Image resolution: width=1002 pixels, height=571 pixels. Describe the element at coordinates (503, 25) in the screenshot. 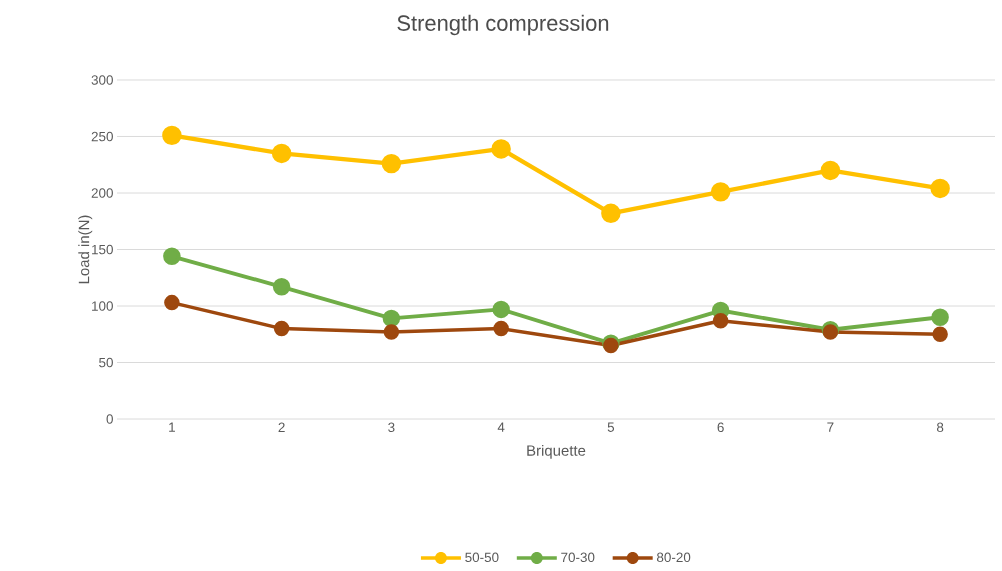

I see `chart-title: Strength compression` at that location.